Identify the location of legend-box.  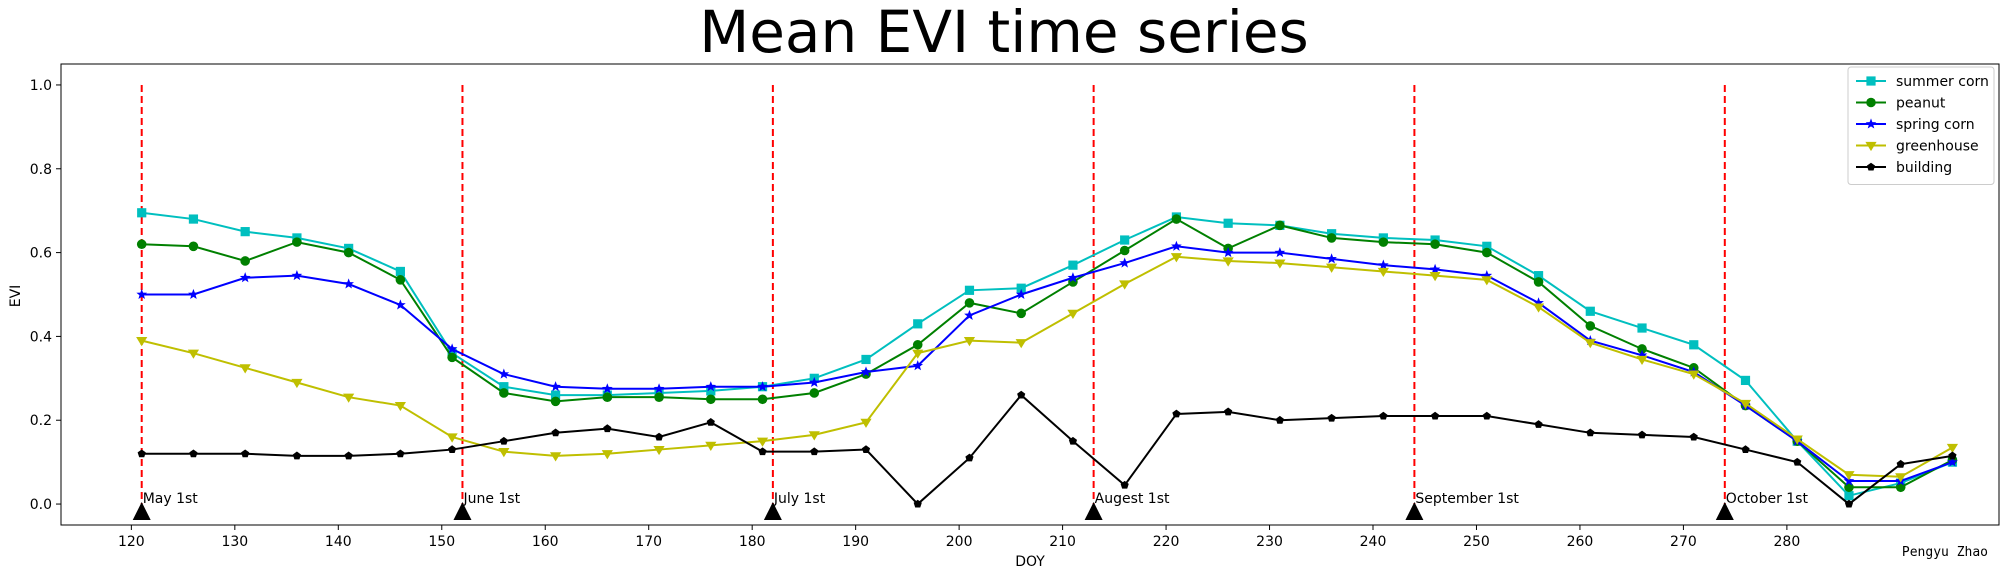
(1921, 125).